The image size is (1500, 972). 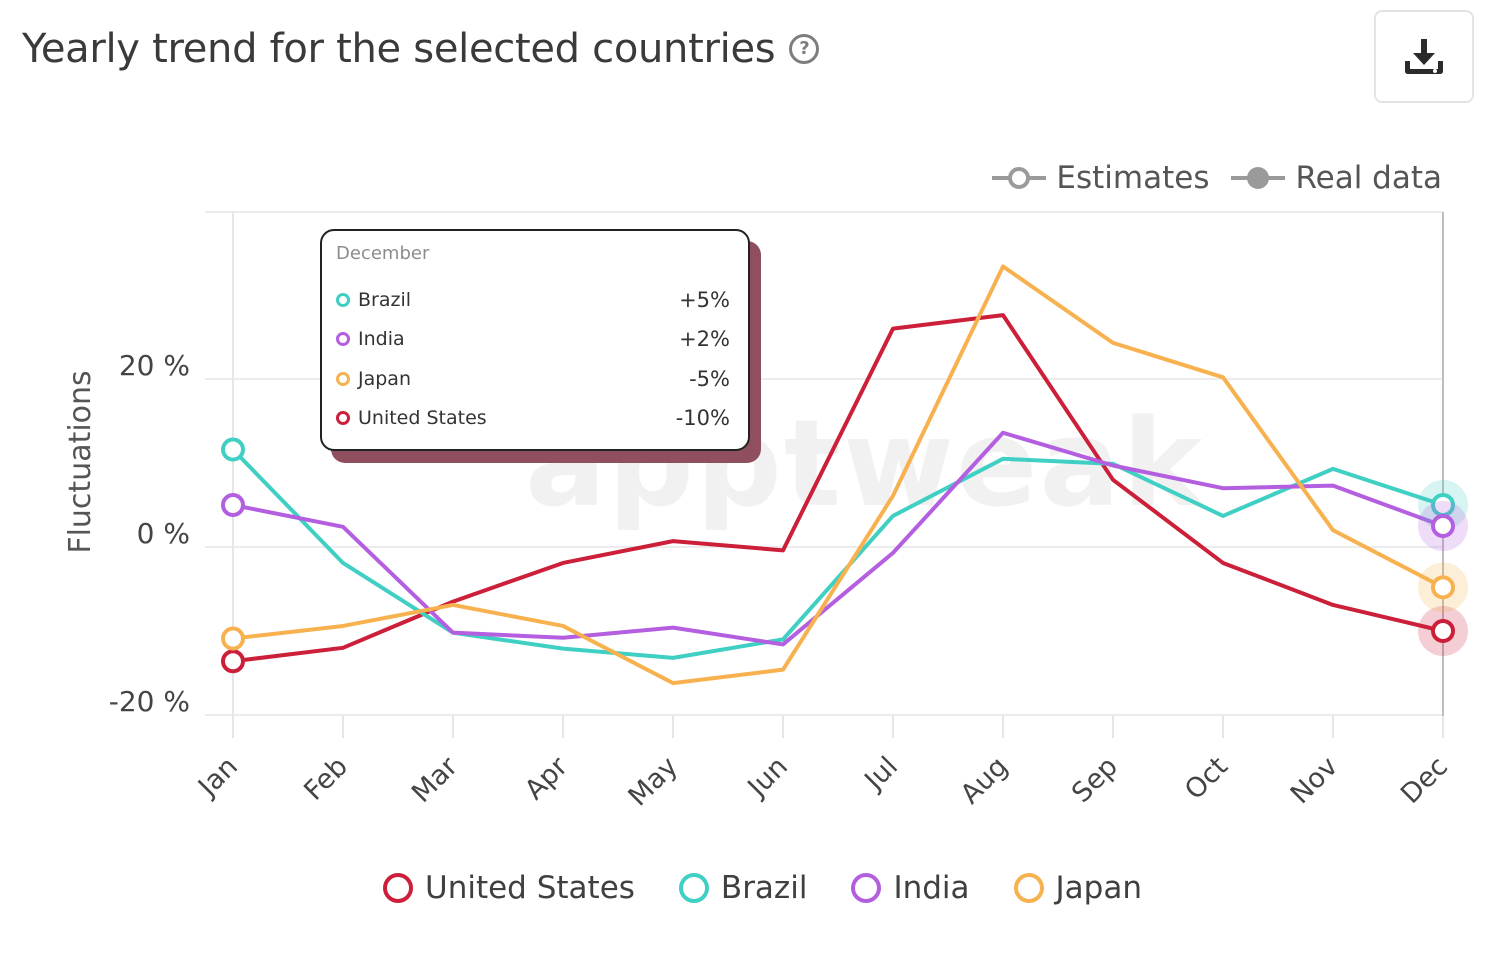 I want to click on legend-estimates: Estimates, so click(x=1100, y=178).